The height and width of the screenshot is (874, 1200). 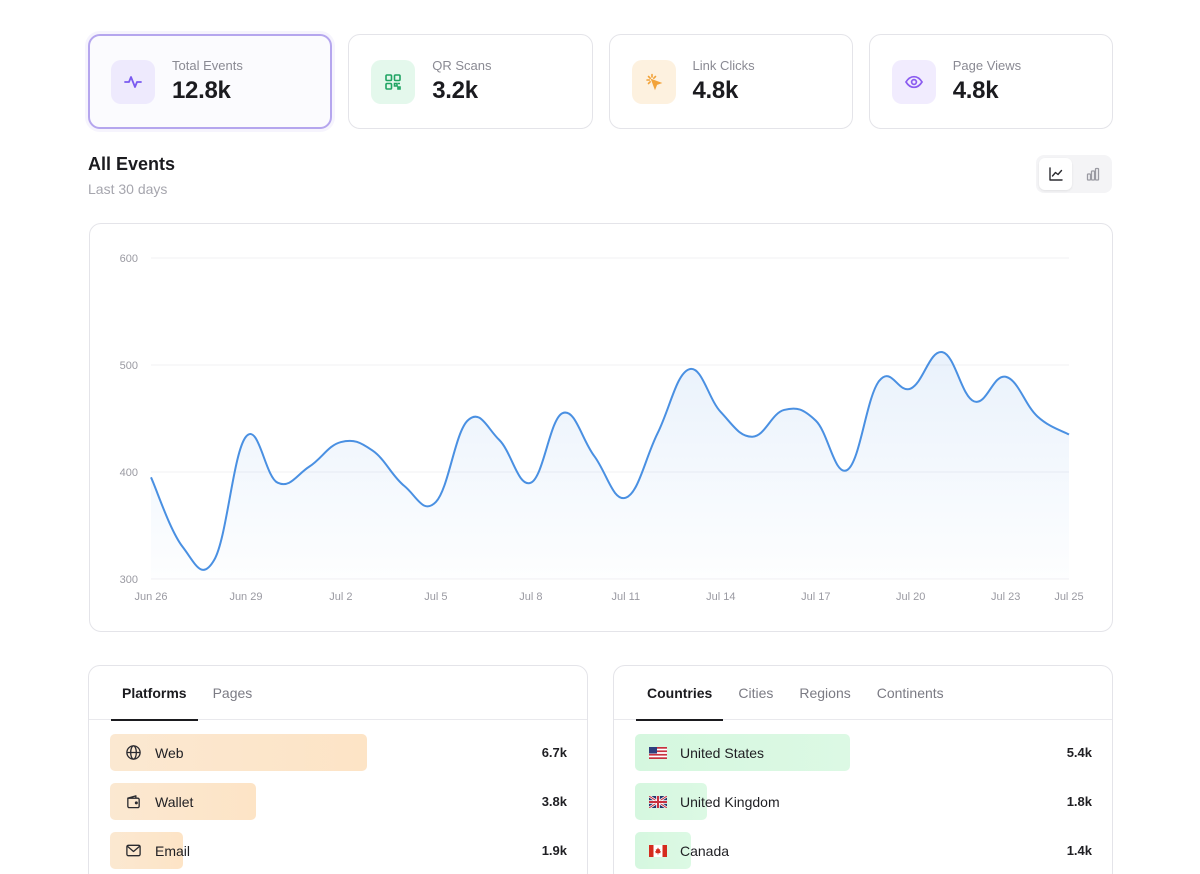 What do you see at coordinates (132, 164) in the screenshot?
I see `section-title: All Events` at bounding box center [132, 164].